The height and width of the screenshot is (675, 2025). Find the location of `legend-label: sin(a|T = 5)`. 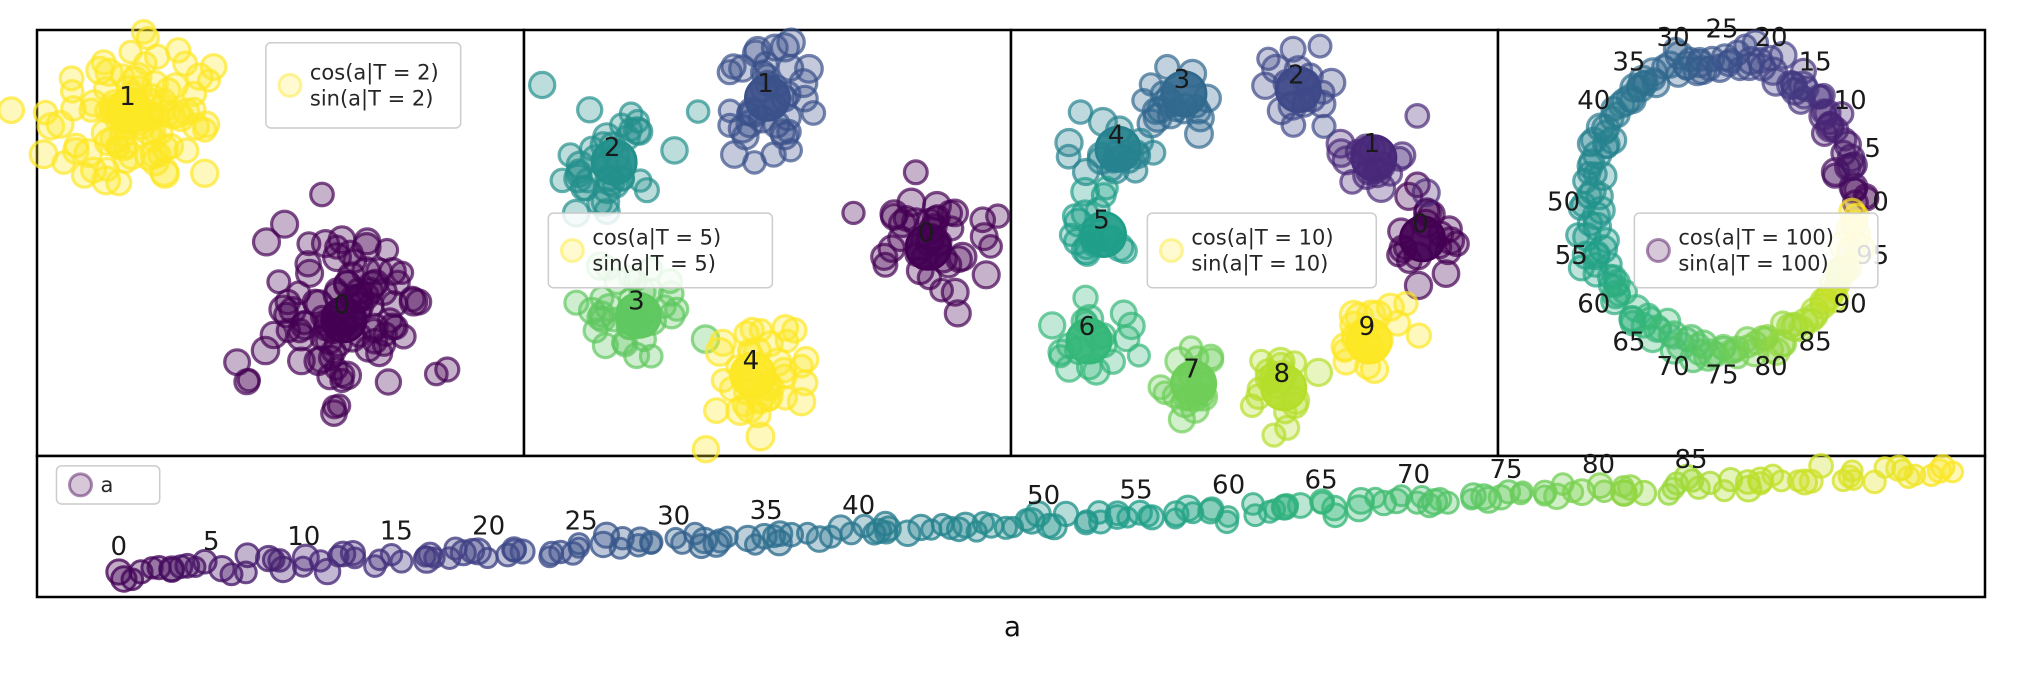

legend-label: sin(a|T = 5) is located at coordinates (654, 264).